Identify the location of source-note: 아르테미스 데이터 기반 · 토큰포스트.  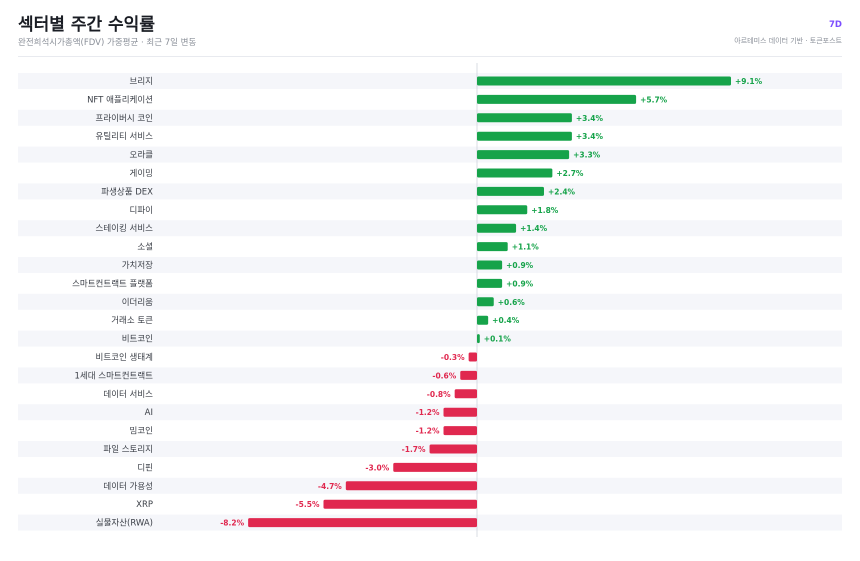
(788, 41).